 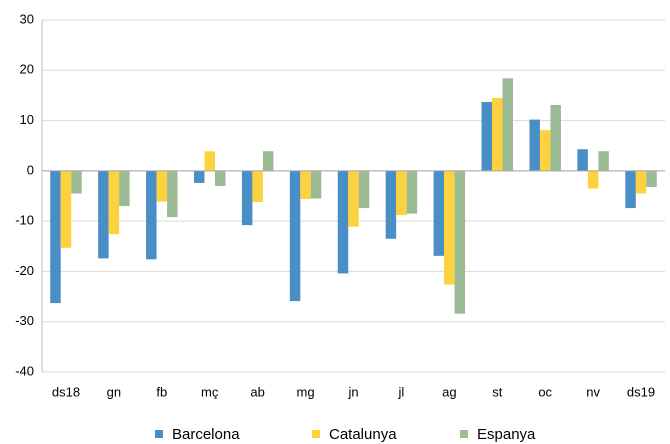 What do you see at coordinates (24, 320) in the screenshot?
I see `y-tick-label: -30` at bounding box center [24, 320].